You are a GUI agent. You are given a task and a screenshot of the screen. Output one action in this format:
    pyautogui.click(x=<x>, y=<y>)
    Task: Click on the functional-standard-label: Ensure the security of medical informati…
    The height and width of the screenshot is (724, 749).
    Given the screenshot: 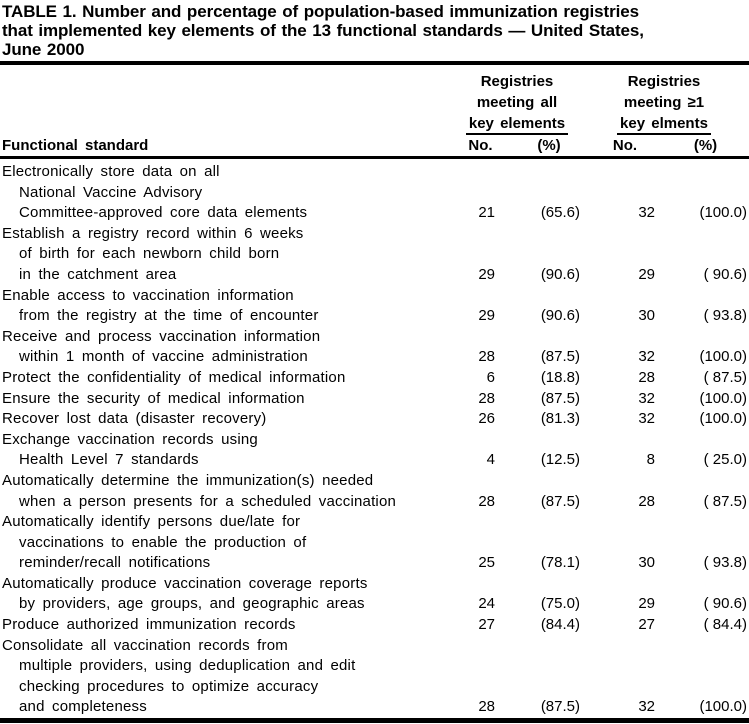 What is the action you would take?
    pyautogui.click(x=153, y=398)
    